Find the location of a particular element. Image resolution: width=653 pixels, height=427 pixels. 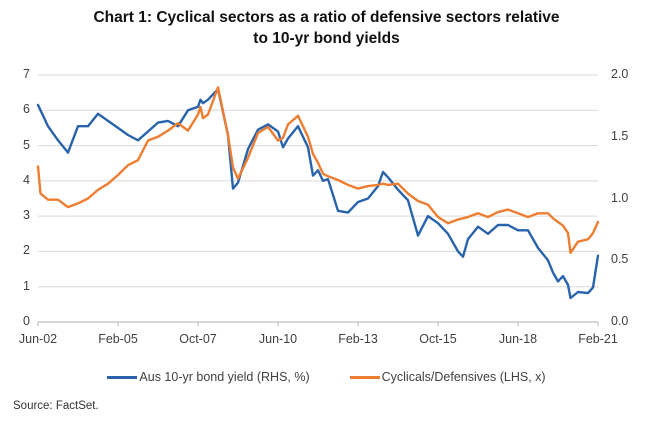

left-axis-tick-label: 3 is located at coordinates (26, 215).